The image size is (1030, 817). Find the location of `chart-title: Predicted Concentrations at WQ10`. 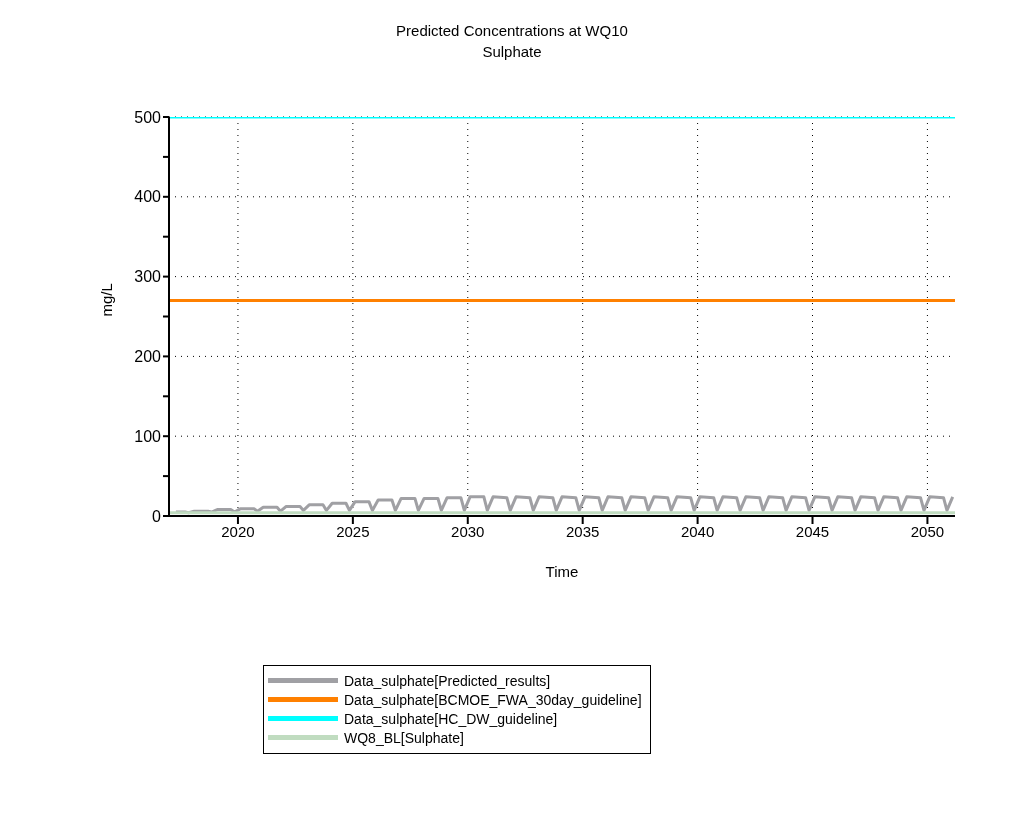

chart-title: Predicted Concentrations at WQ10 is located at coordinates (512, 31).